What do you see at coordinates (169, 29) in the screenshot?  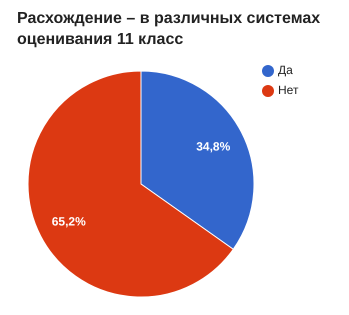 I see `chart-title: Расхождение – в различных системах оценивания 11 класс` at bounding box center [169, 29].